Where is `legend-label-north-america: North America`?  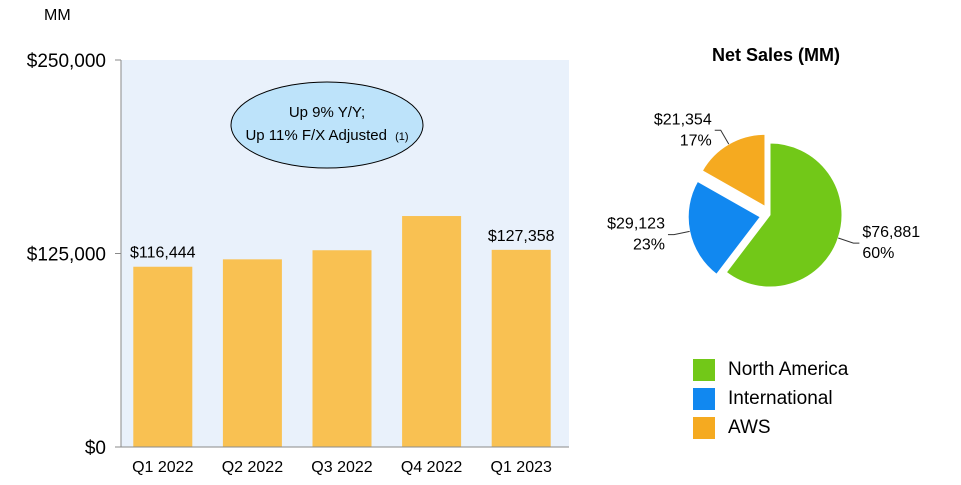
legend-label-north-america: North America is located at coordinates (788, 369).